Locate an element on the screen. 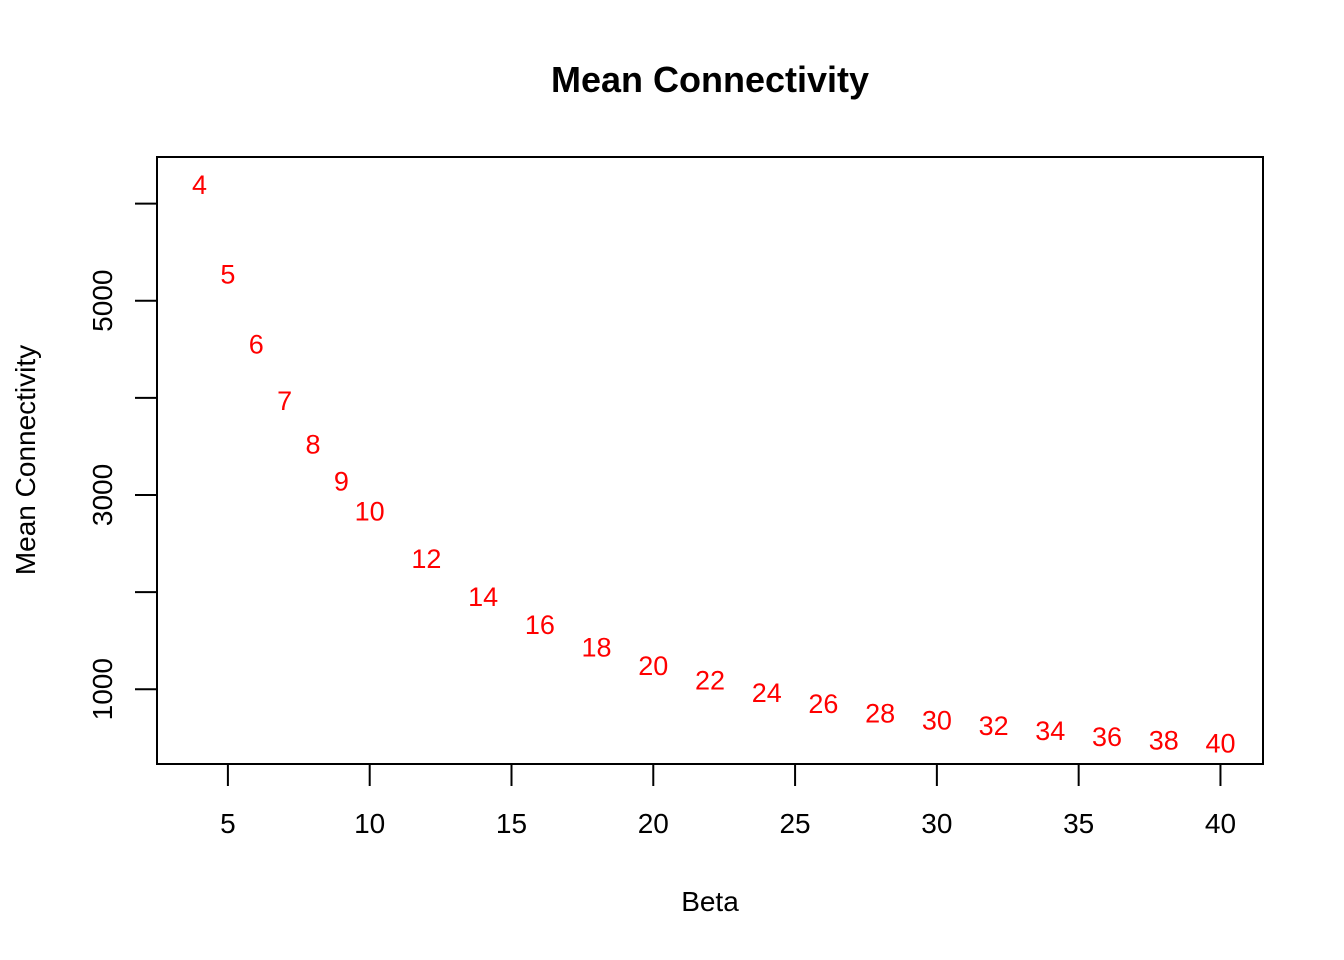 The width and height of the screenshot is (1344, 960). y-axis: 1000 3000 5000 is located at coordinates (122, 461).